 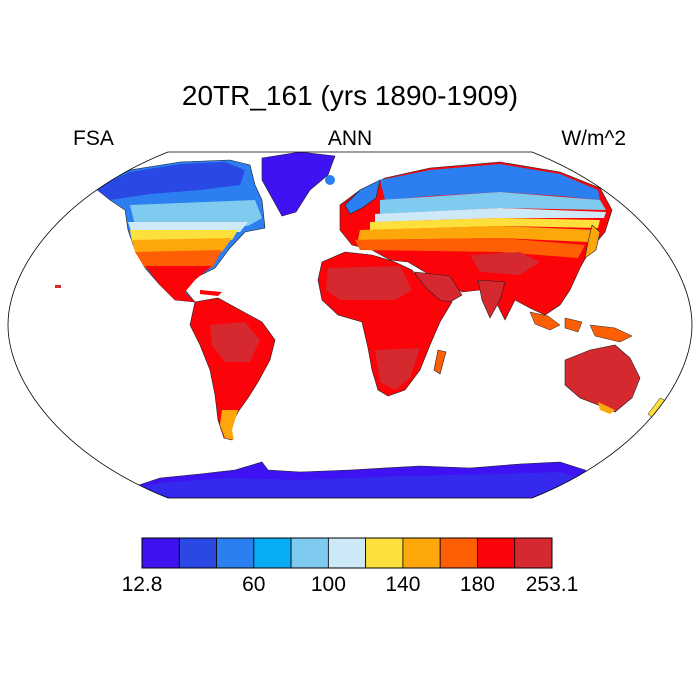 What do you see at coordinates (178, 259) in the screenshot?
I see `north-america-band-redorange` at bounding box center [178, 259].